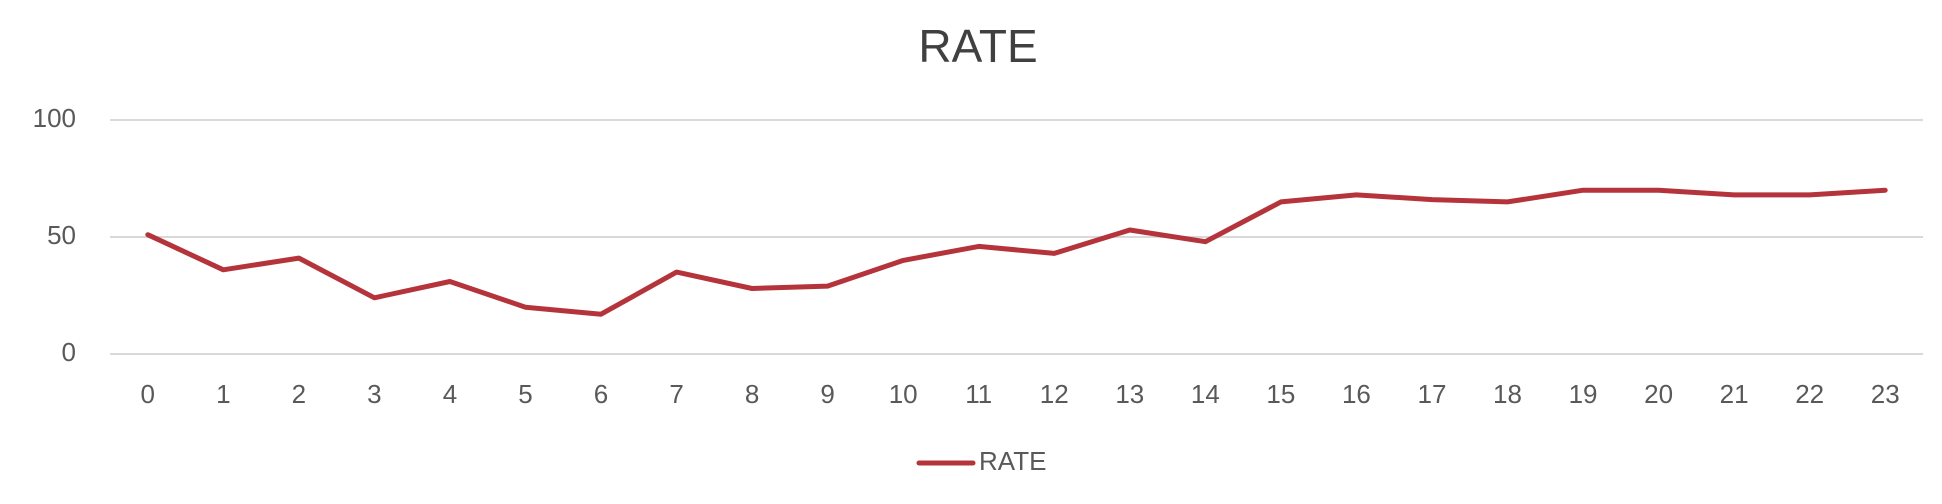  What do you see at coordinates (374, 394) in the screenshot?
I see `x-tick-label: 3` at bounding box center [374, 394].